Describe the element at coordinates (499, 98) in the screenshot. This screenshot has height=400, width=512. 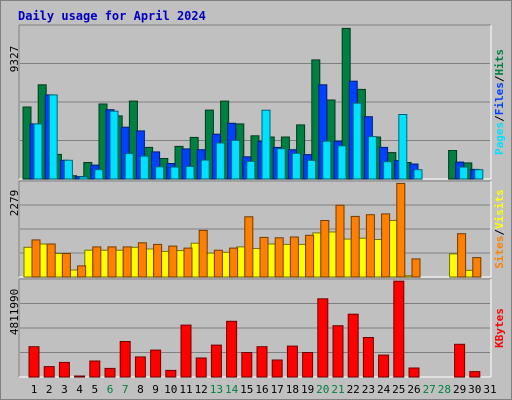
I see `legend-files: Files` at that location.